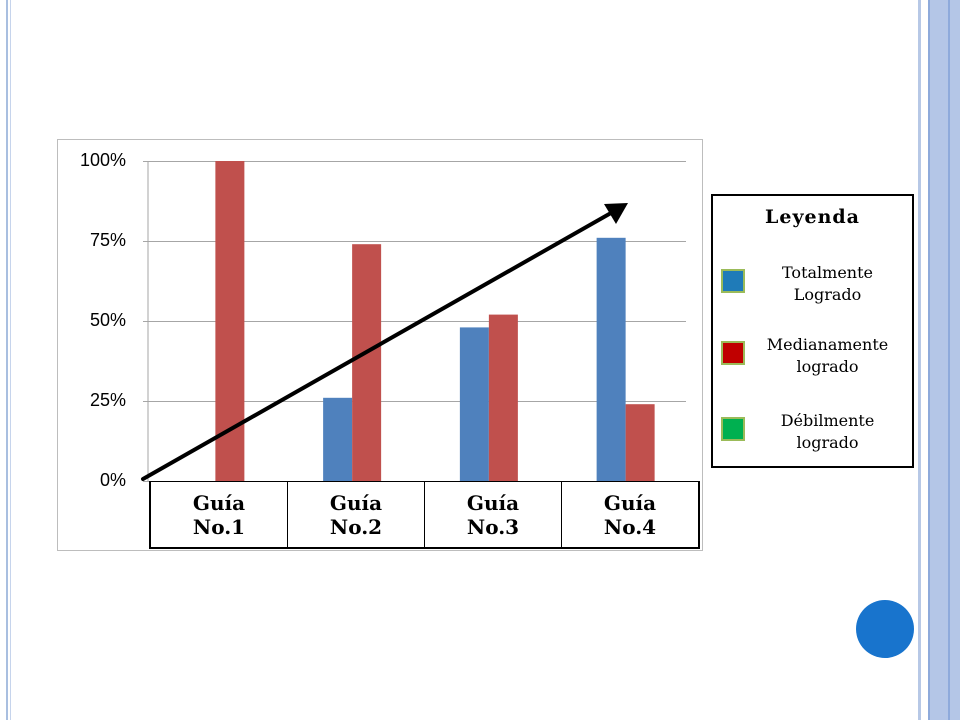 This screenshot has width=960, height=720. Describe the element at coordinates (107, 320) in the screenshot. I see `y-tick-label: 50%` at that location.